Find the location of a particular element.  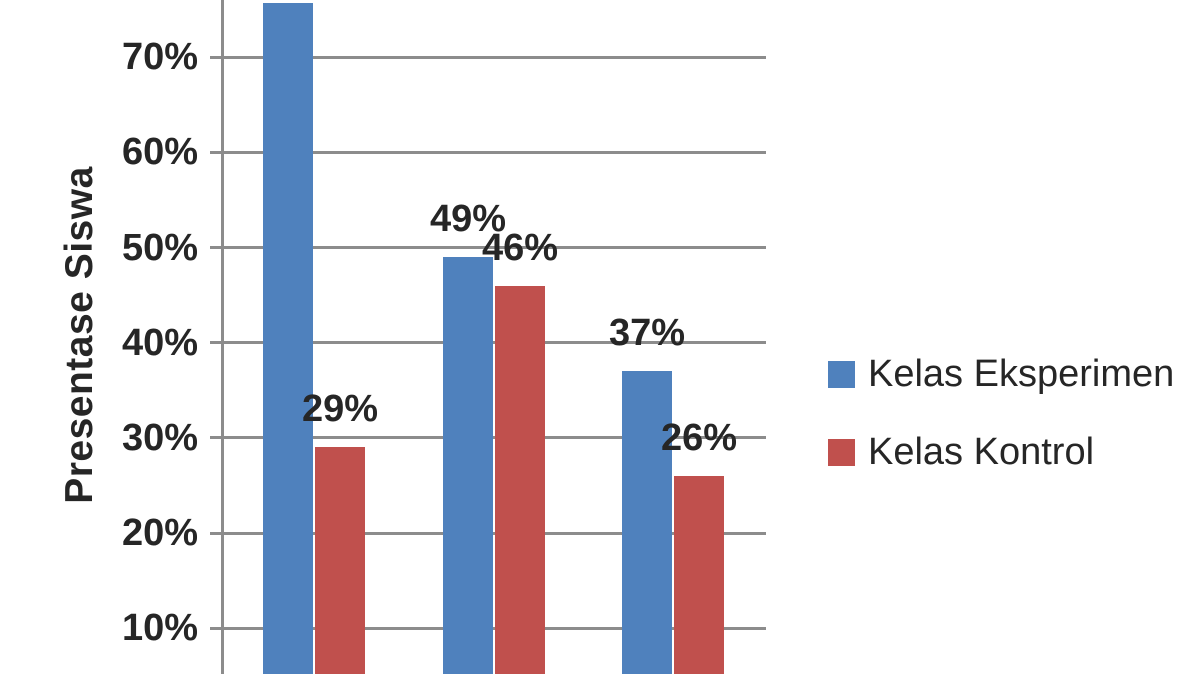

y-tick-label-30: 30% is located at coordinates (159, 437).